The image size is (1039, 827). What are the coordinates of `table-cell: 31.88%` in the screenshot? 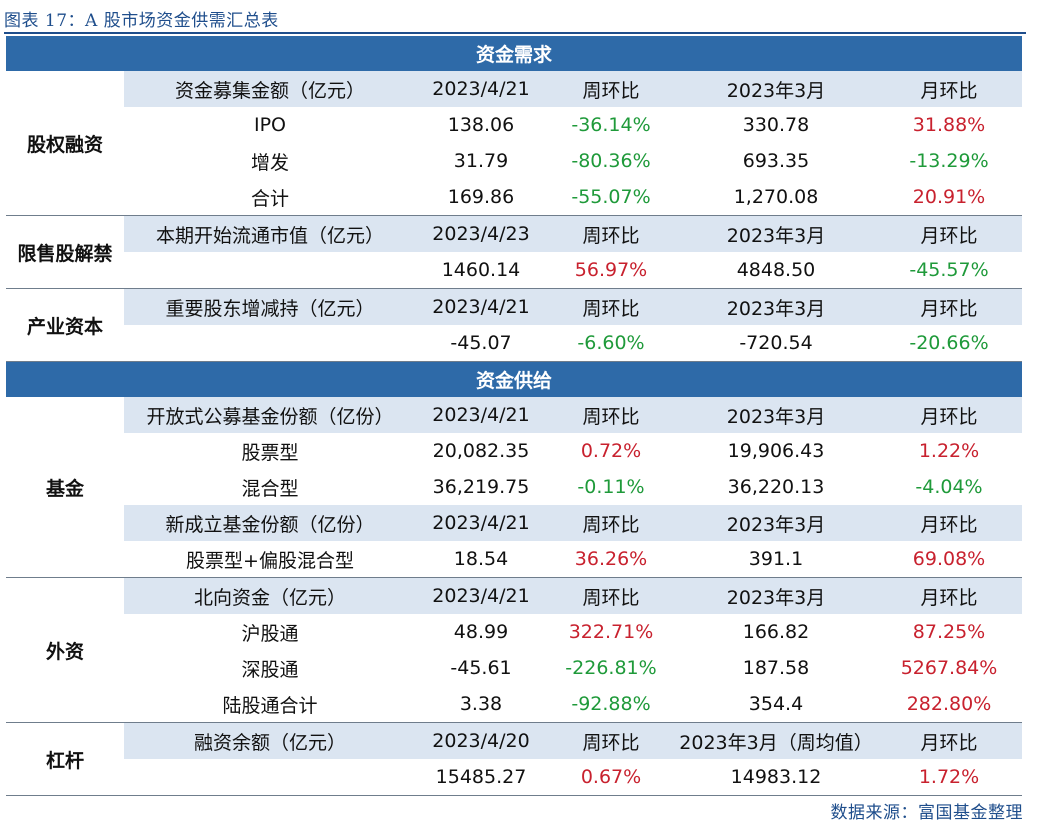 It's located at (949, 125).